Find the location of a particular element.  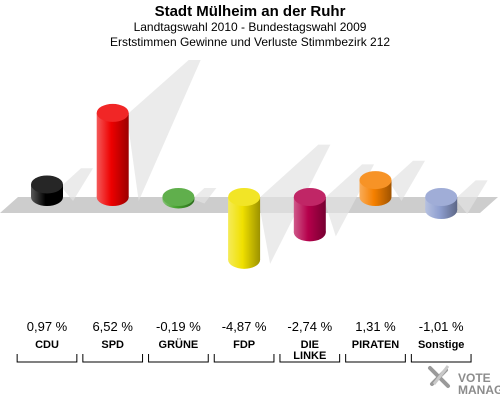

value-label: 6,52 % is located at coordinates (112, 326).